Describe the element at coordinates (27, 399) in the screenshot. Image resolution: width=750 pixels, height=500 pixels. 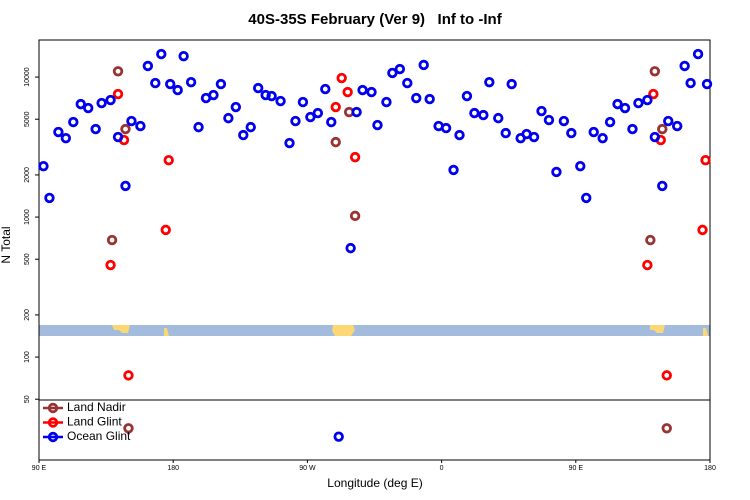
I see `y-tick-label: 50` at that location.